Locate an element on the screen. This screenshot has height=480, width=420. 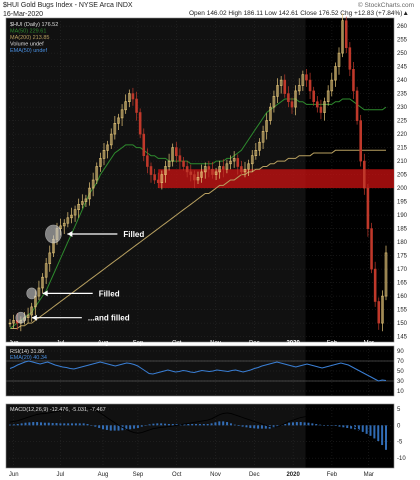
price-tick-label: 165 is located at coordinates (402, 284).